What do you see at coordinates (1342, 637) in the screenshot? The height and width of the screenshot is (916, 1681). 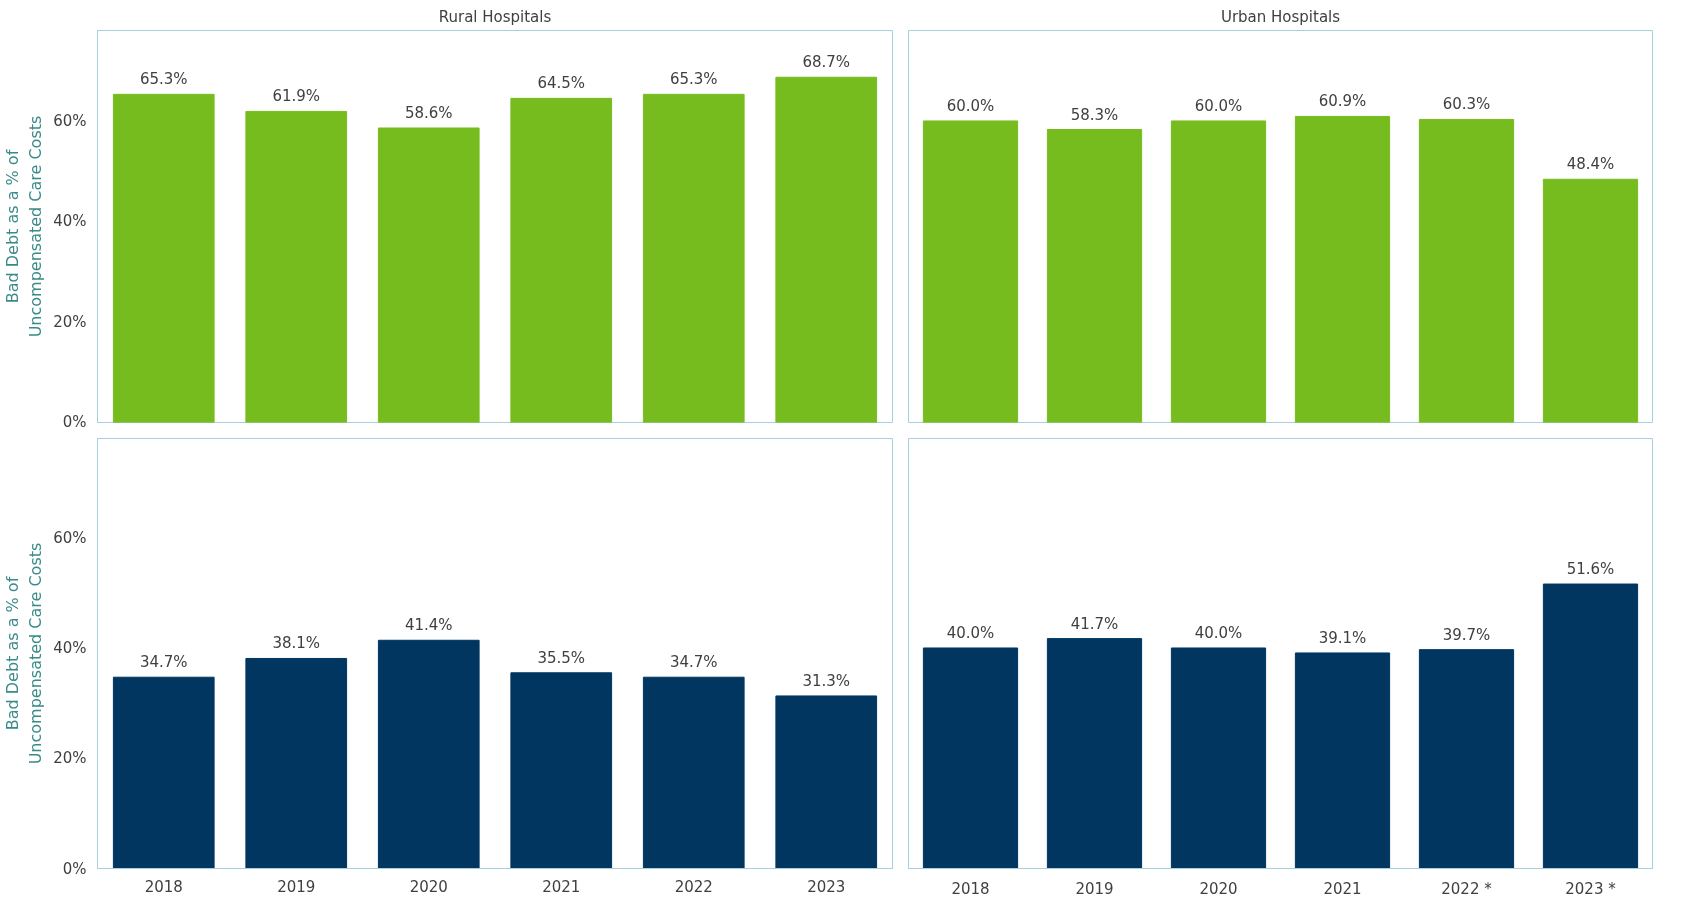 I see `data-label: 39.1%` at bounding box center [1342, 637].